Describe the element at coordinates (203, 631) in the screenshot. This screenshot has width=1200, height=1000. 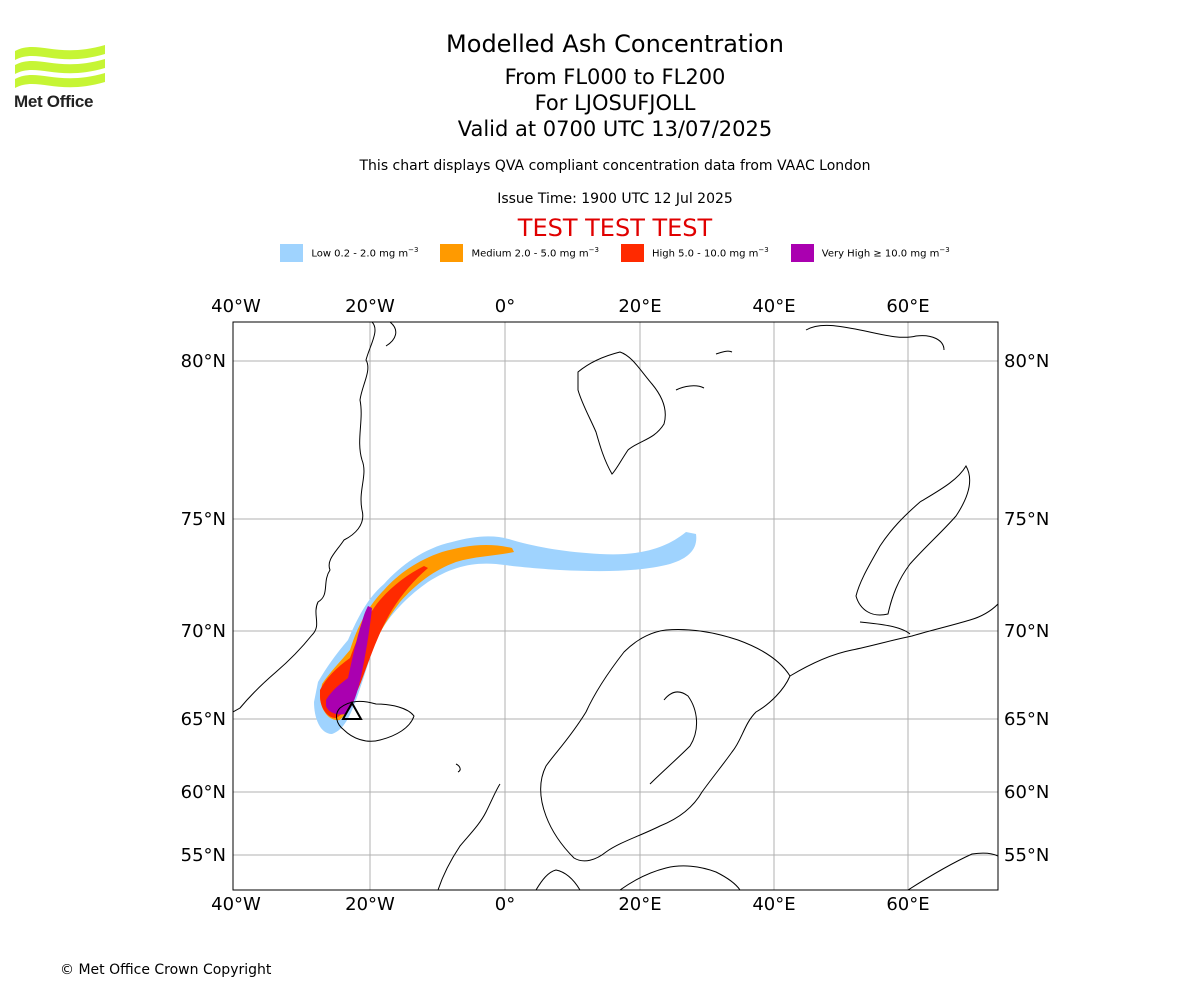
I see `lat-label-left: 70°N` at that location.